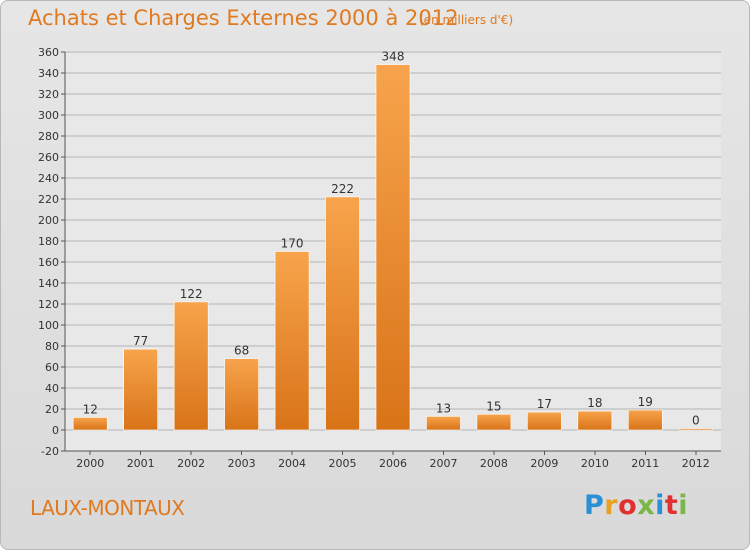  Describe the element at coordinates (48, 178) in the screenshot. I see `y-tick-label: 240` at that location.